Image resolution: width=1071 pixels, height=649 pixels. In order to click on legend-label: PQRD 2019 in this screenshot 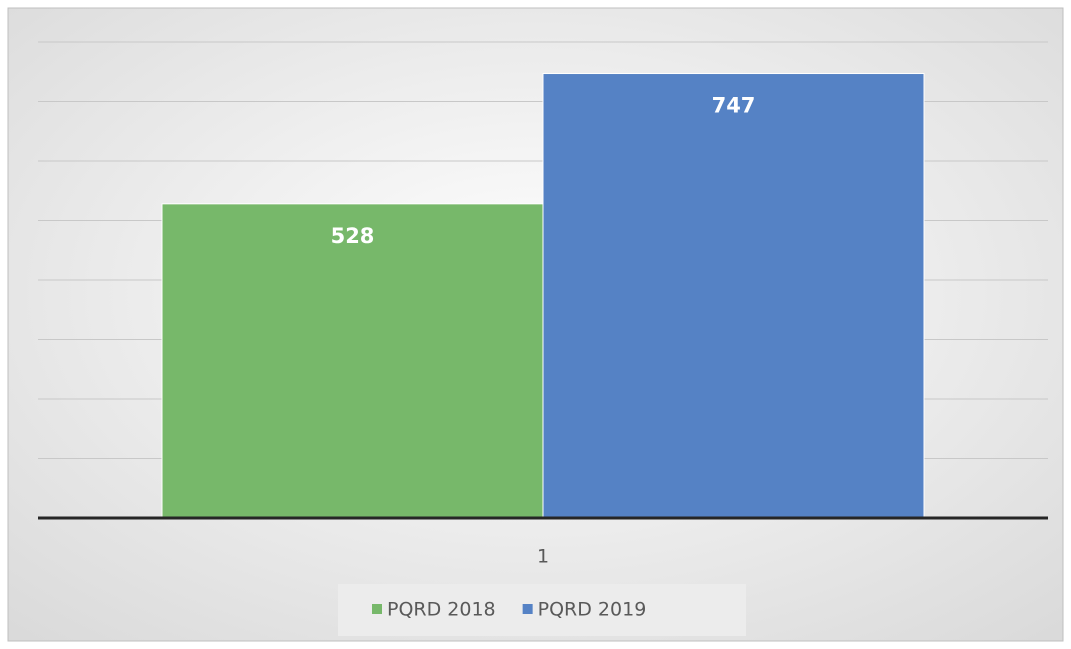, I will do `click(592, 610)`.